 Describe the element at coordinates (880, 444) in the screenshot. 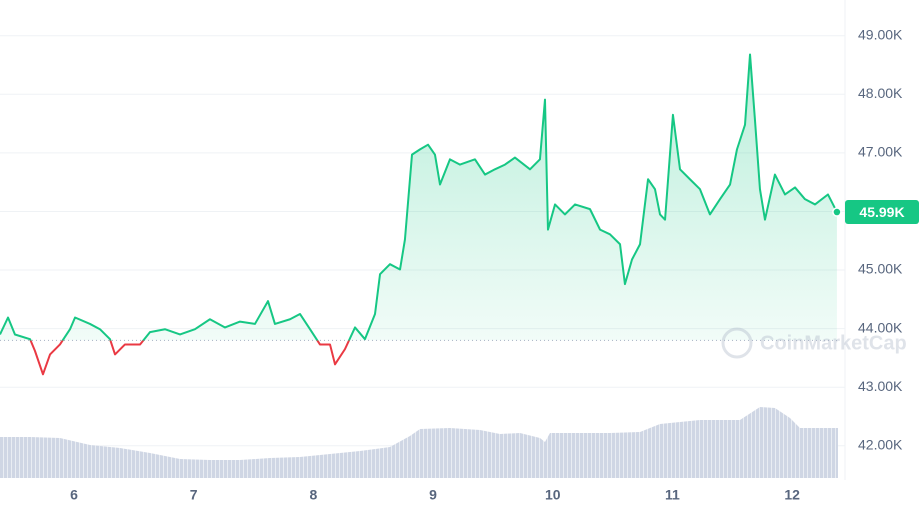

I see `y-tick-label: 42.00K` at that location.